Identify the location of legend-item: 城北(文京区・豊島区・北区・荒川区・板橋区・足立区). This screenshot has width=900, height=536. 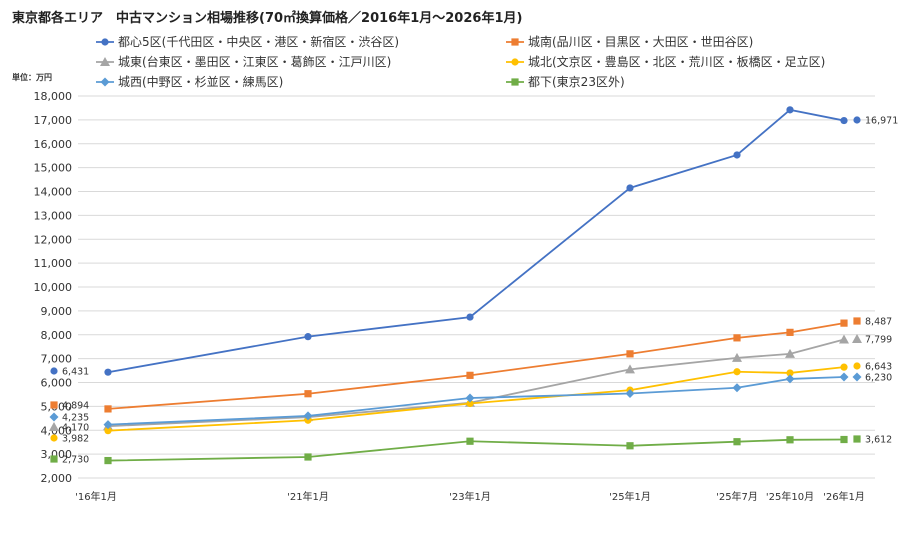
(665, 61).